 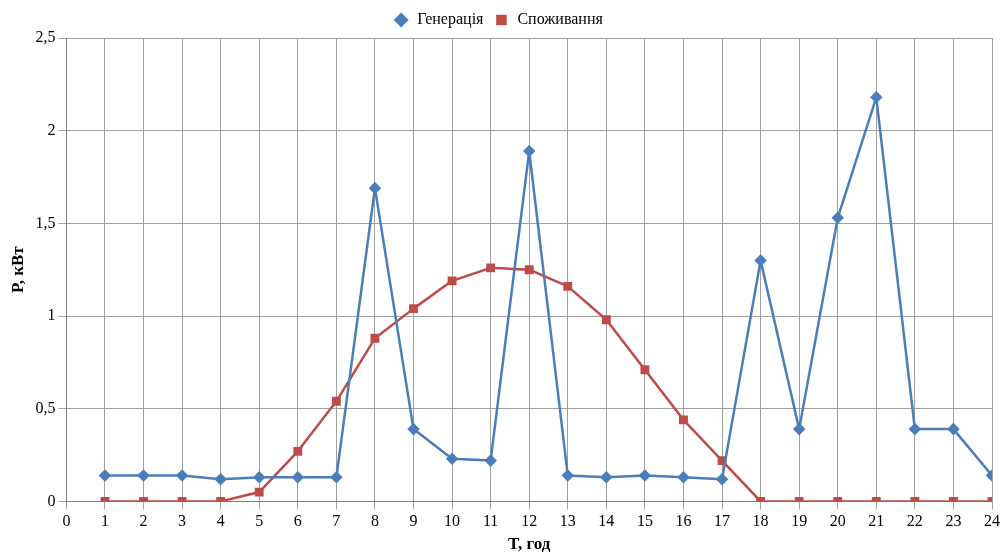 I want to click on x-tick-label: 19, so click(x=799, y=521).